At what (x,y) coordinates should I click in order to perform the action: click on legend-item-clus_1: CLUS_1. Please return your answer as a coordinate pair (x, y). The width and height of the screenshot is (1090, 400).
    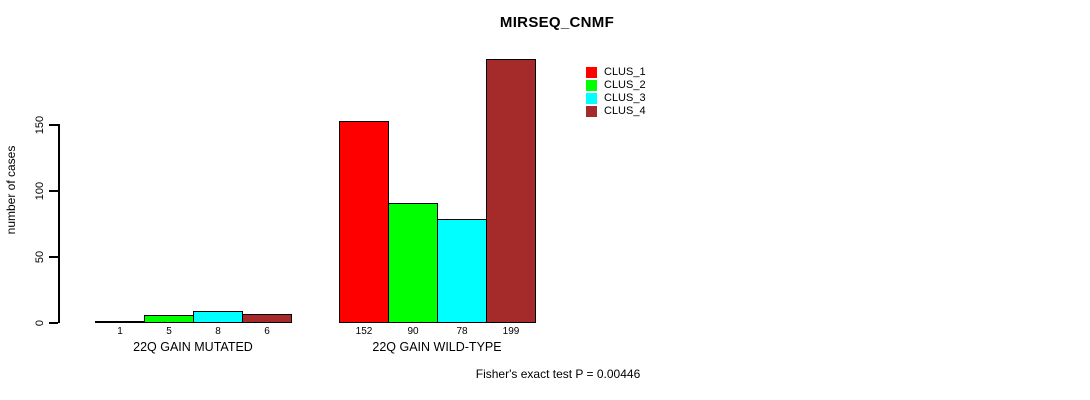
    Looking at the image, I should click on (616, 72).